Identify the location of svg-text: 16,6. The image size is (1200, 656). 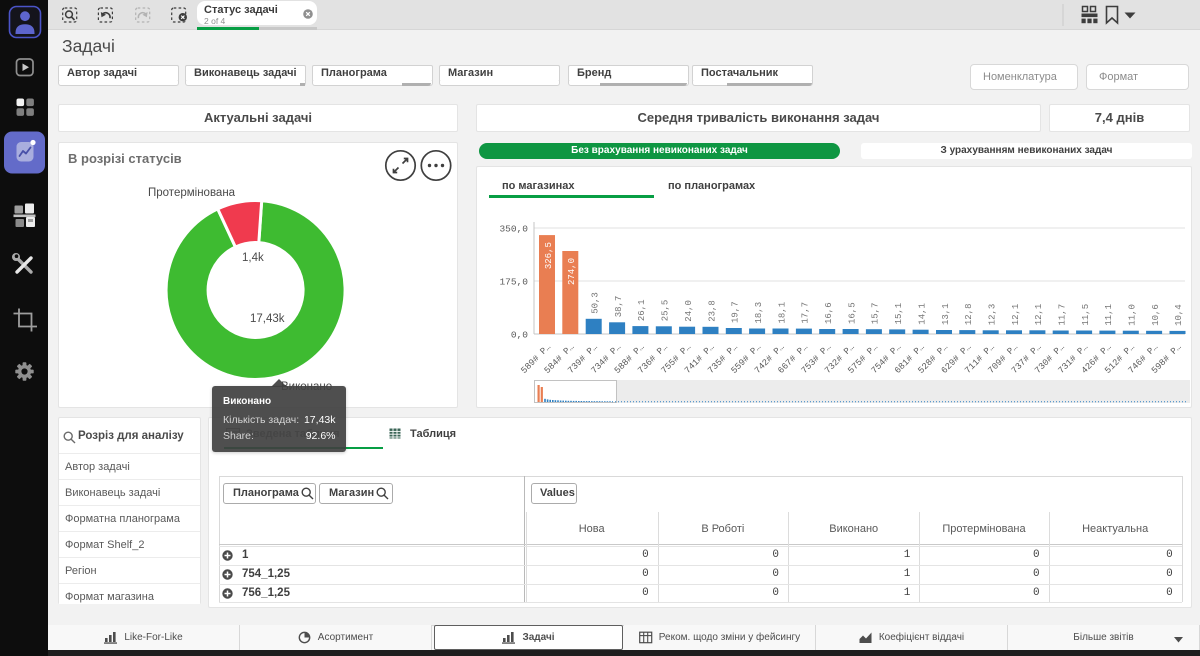
(829, 313).